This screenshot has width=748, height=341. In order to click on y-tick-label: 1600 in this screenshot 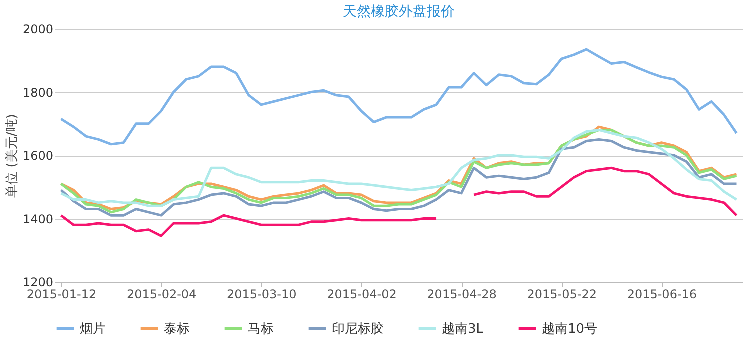, I will do `click(38, 156)`.